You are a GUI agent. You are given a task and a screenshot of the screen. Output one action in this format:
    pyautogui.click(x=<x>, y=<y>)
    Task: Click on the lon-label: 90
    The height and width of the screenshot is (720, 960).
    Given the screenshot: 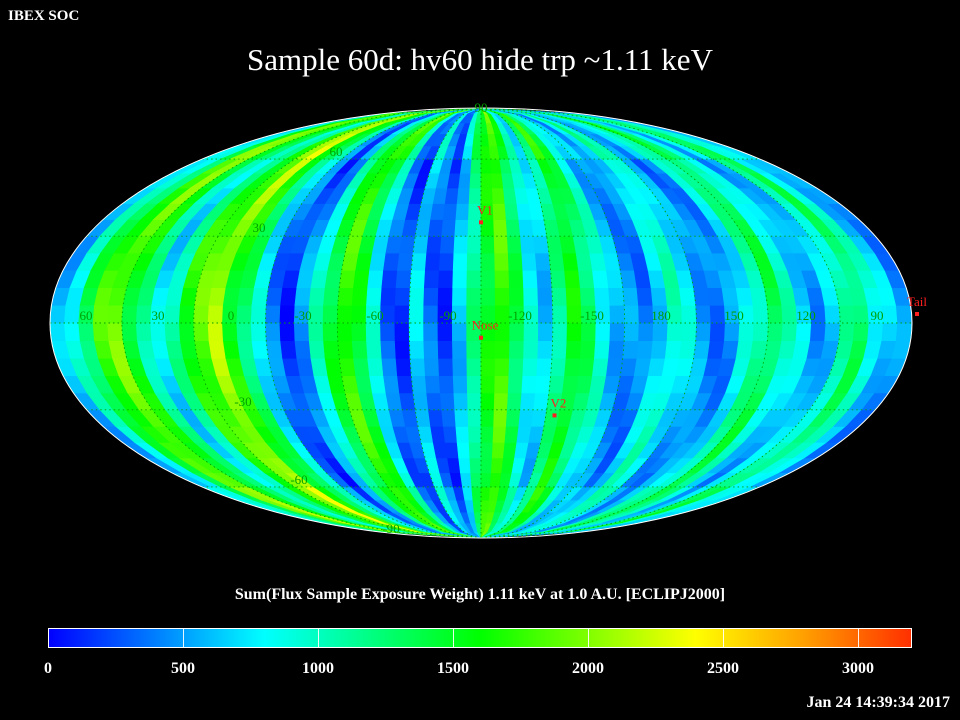 What is the action you would take?
    pyautogui.click(x=877, y=315)
    